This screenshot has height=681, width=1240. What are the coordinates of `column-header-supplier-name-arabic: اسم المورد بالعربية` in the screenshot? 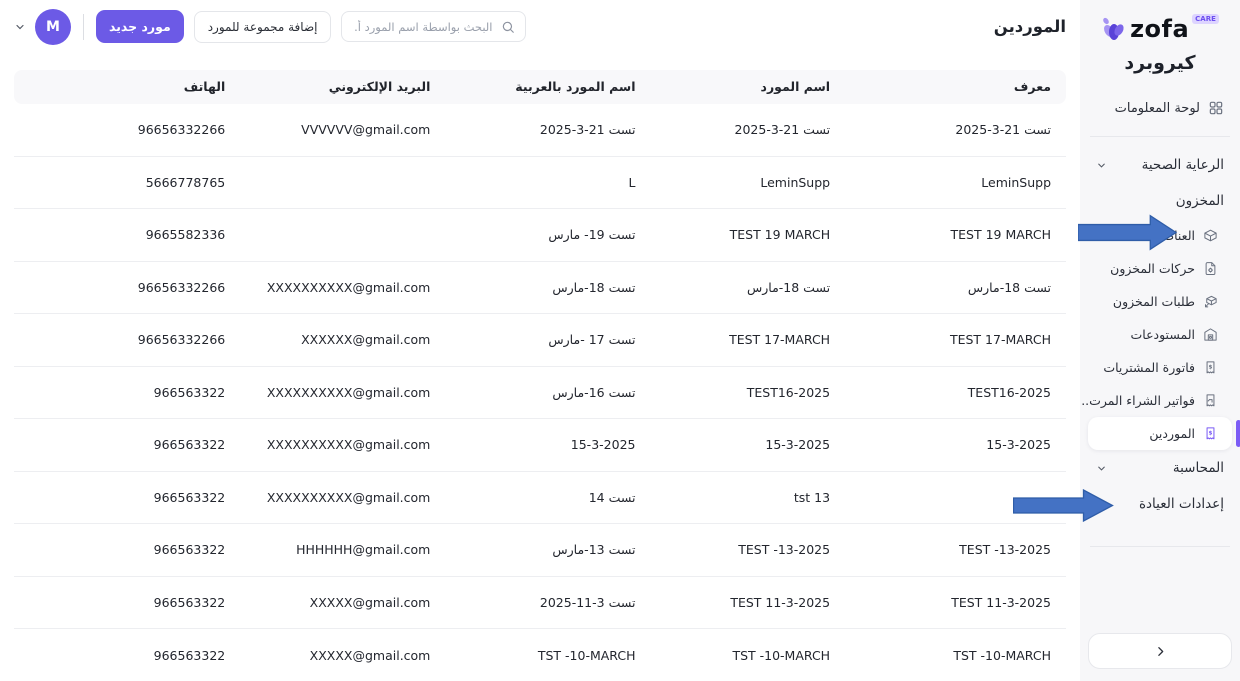 It's located at (548, 86).